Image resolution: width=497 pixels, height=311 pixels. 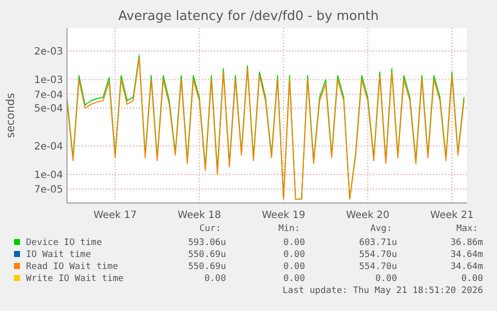 I want to click on y-tick-label: 1e-04, so click(x=48, y=175).